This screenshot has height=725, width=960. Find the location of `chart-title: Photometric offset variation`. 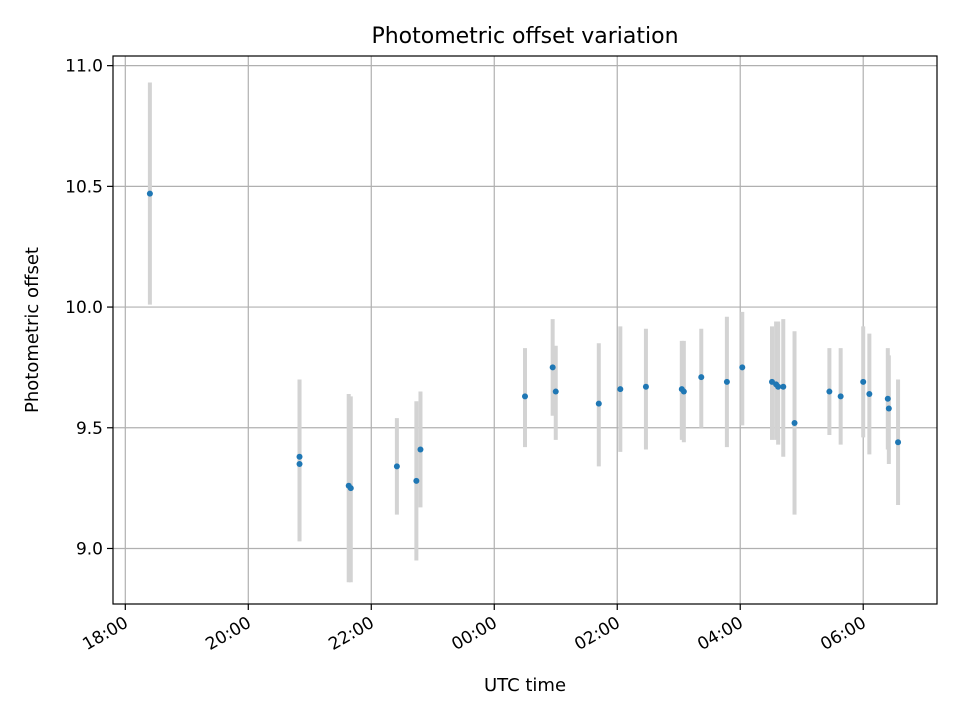

chart-title: Photometric offset variation is located at coordinates (524, 36).